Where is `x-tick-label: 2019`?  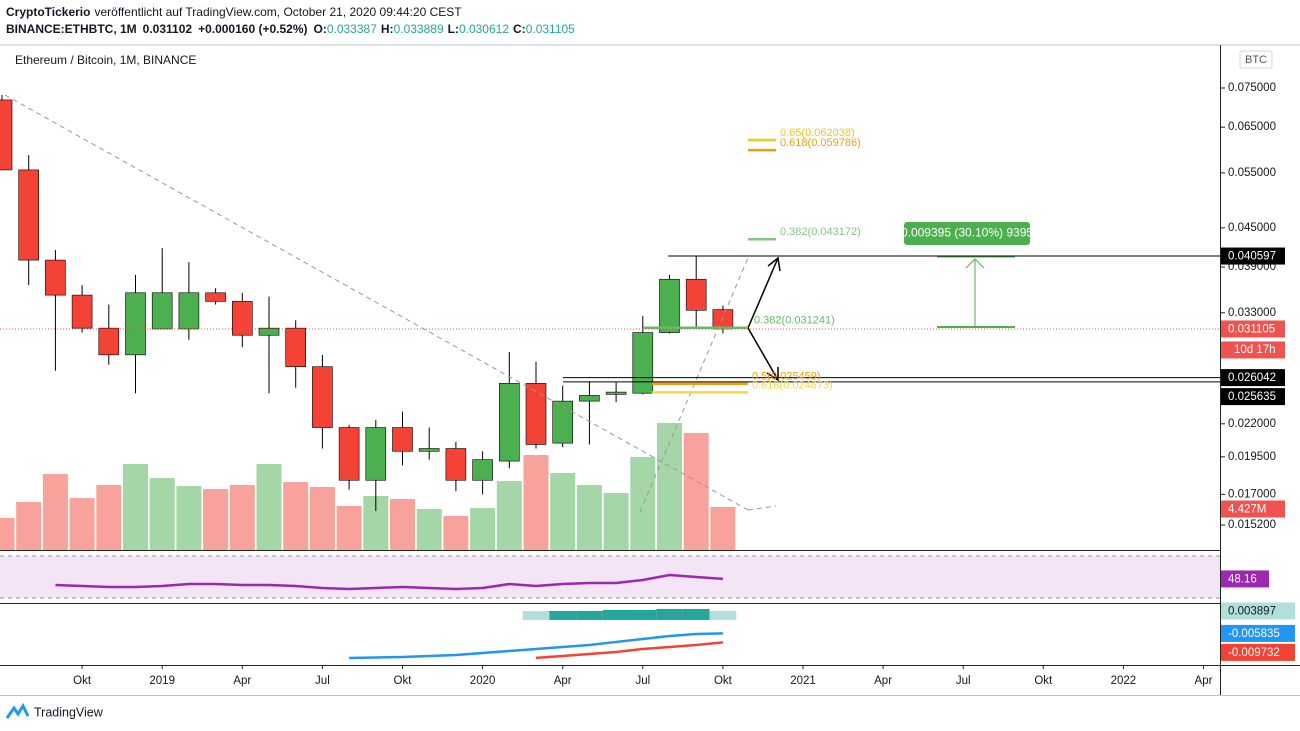 x-tick-label: 2019 is located at coordinates (162, 681).